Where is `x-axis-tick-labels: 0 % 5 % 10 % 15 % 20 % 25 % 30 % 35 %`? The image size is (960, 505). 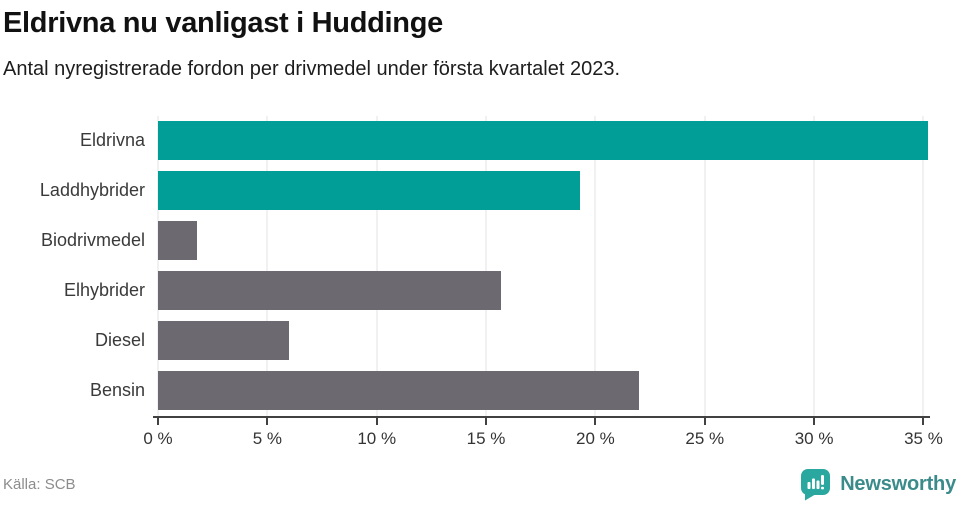 x-axis-tick-labels: 0 % 5 % 10 % 15 % 20 % 25 % 30 % 35 % is located at coordinates (542, 440).